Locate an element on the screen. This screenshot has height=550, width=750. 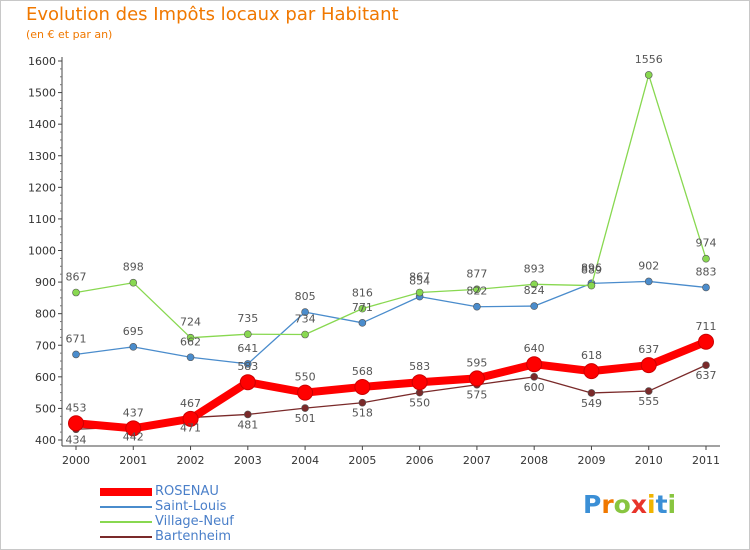
data-label-village-neuf: 974 is located at coordinates (706, 243).